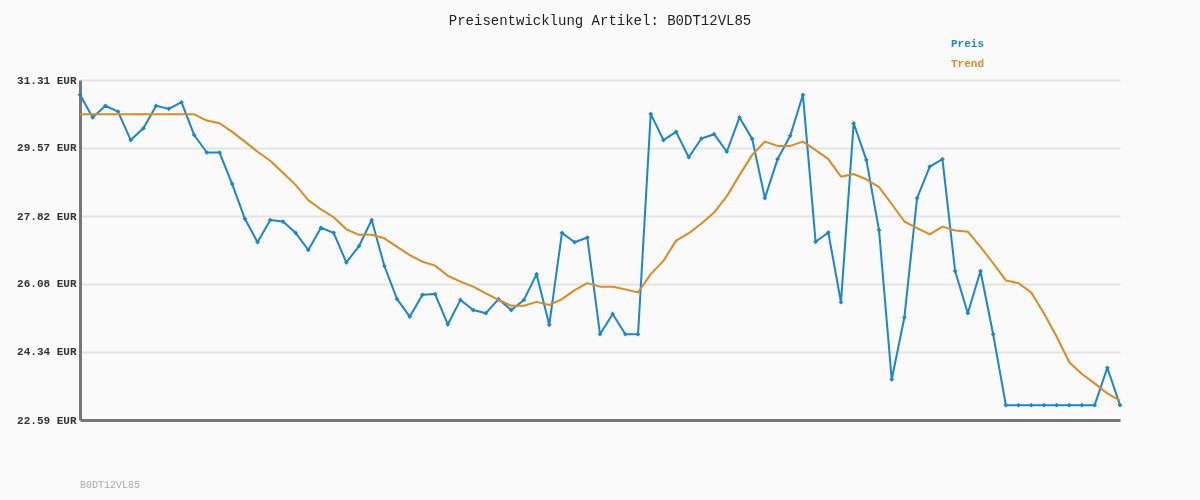 Image resolution: width=1200 pixels, height=500 pixels. What do you see at coordinates (47, 80) in the screenshot?
I see `y-tick-label: 31.31 EUR` at bounding box center [47, 80].